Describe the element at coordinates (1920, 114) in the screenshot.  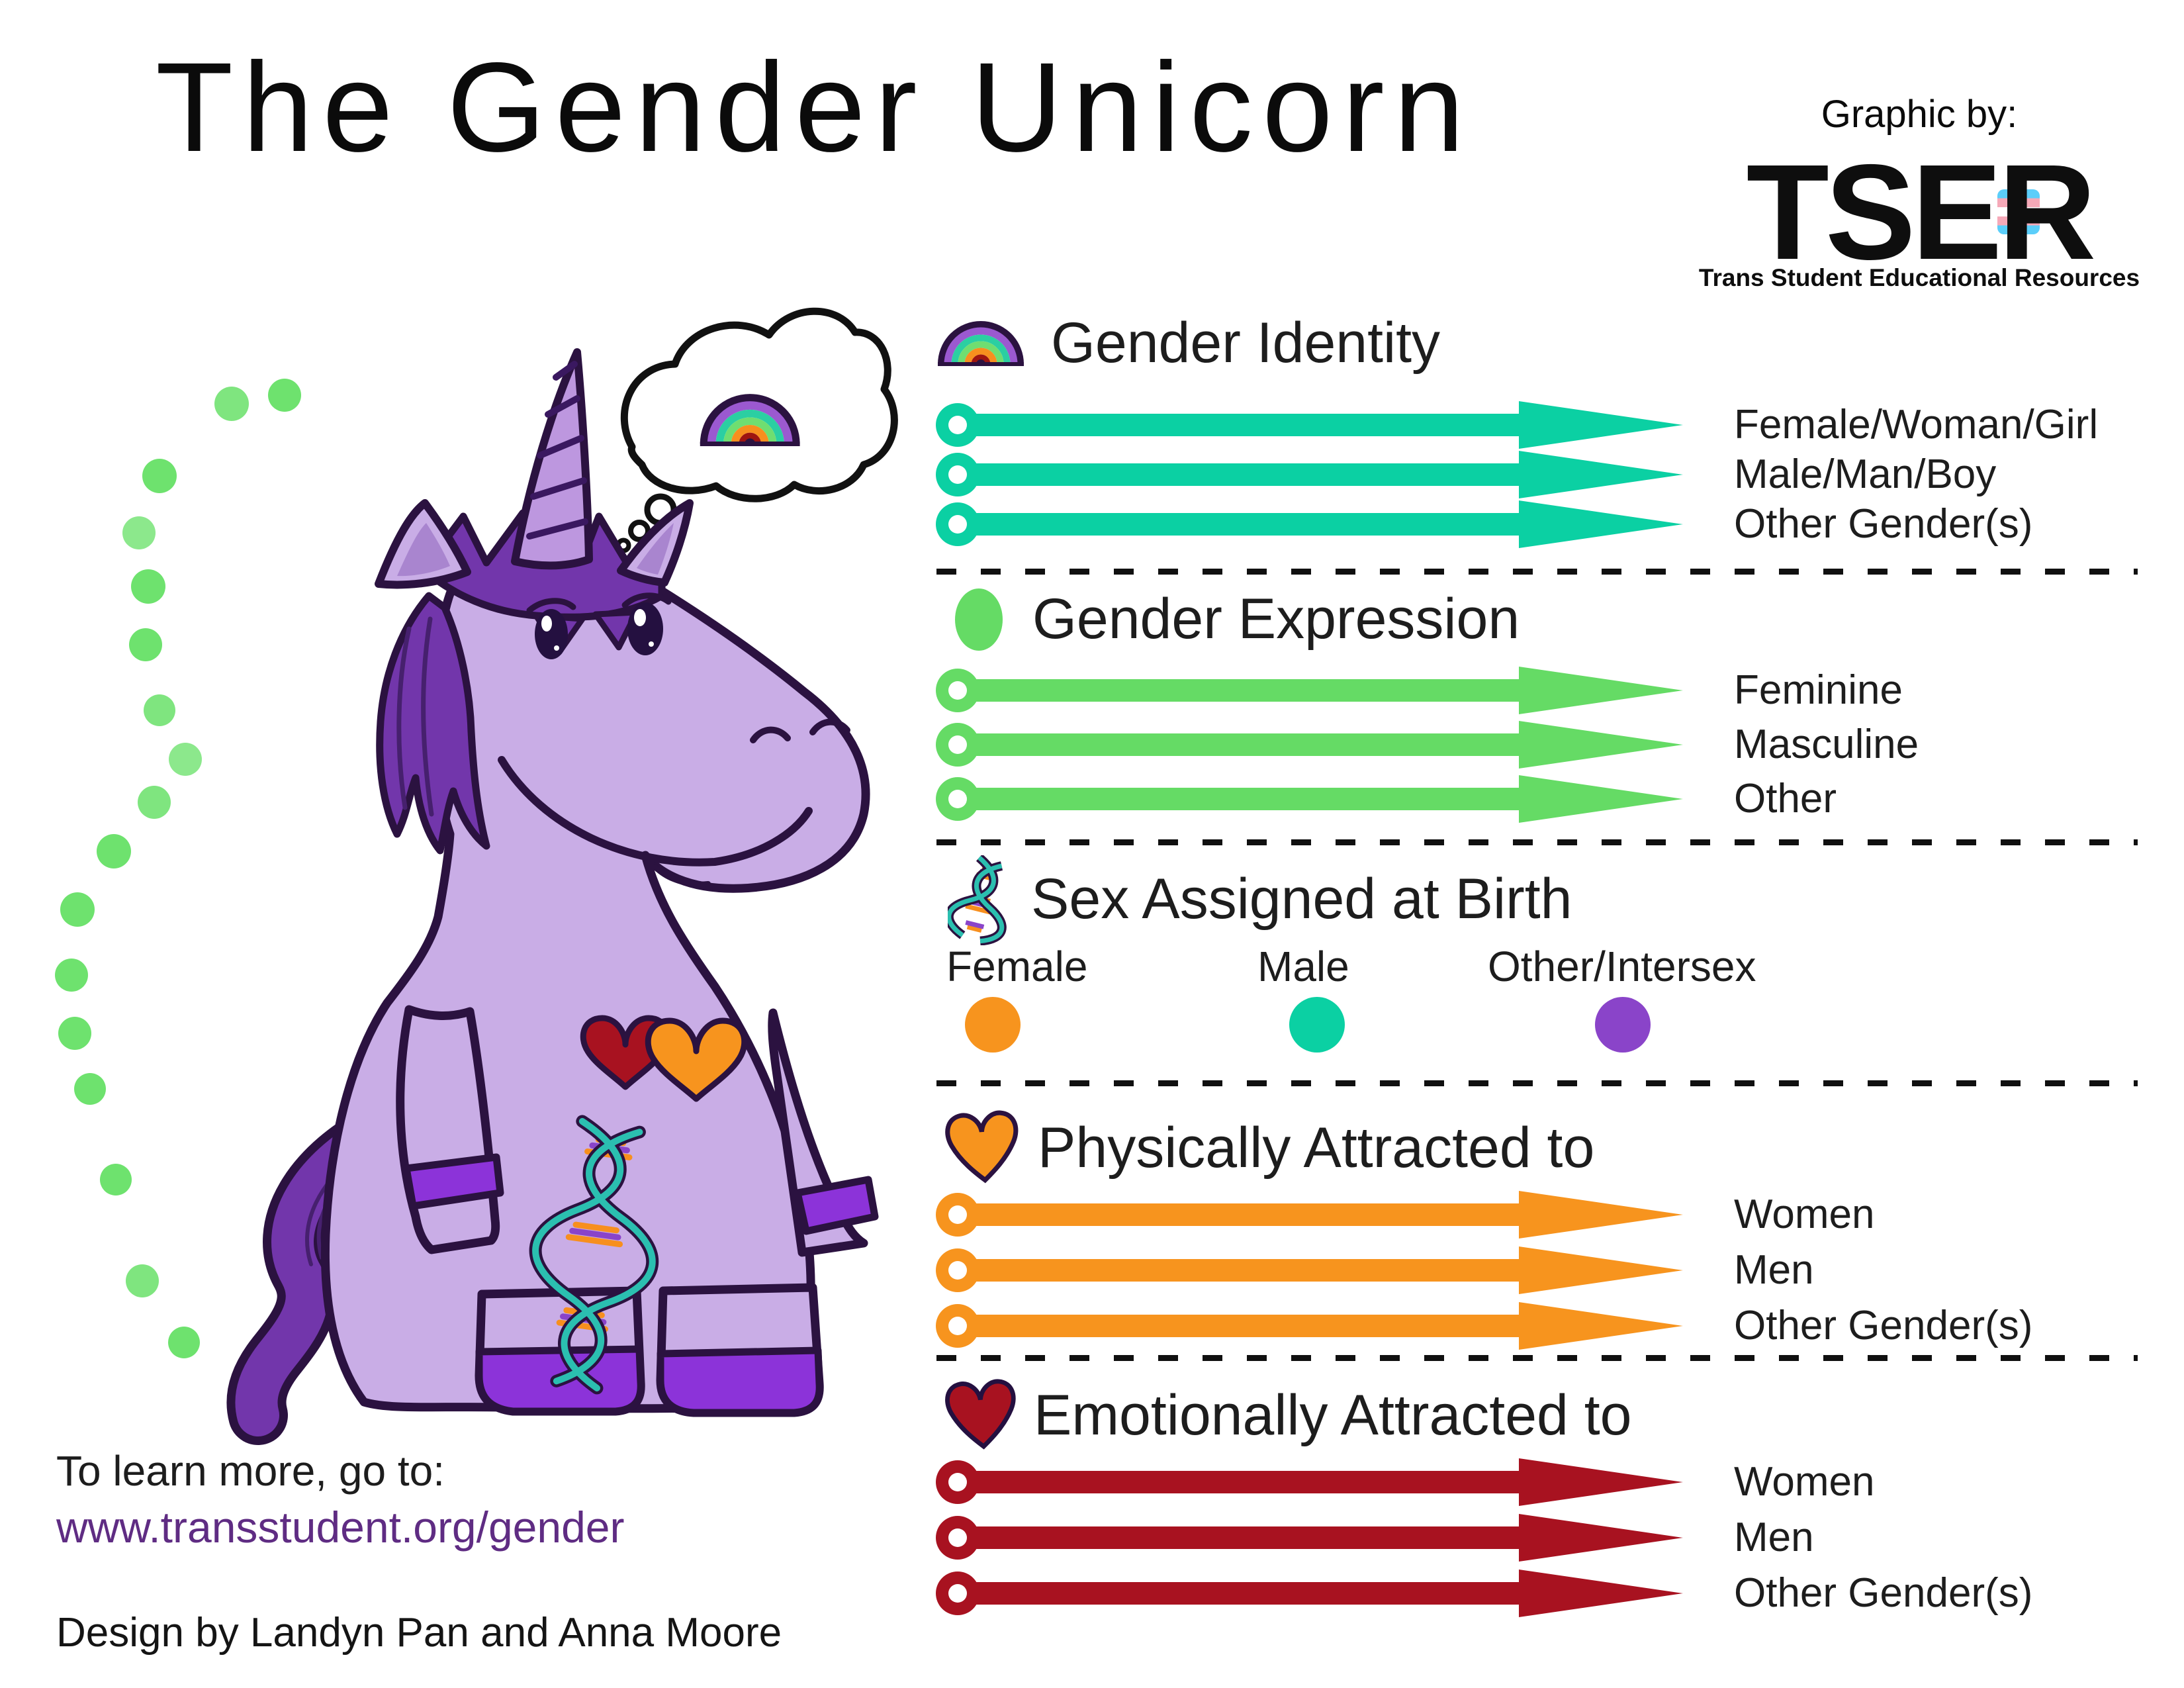
I see `graphic-by-label: Graphic by:` at that location.